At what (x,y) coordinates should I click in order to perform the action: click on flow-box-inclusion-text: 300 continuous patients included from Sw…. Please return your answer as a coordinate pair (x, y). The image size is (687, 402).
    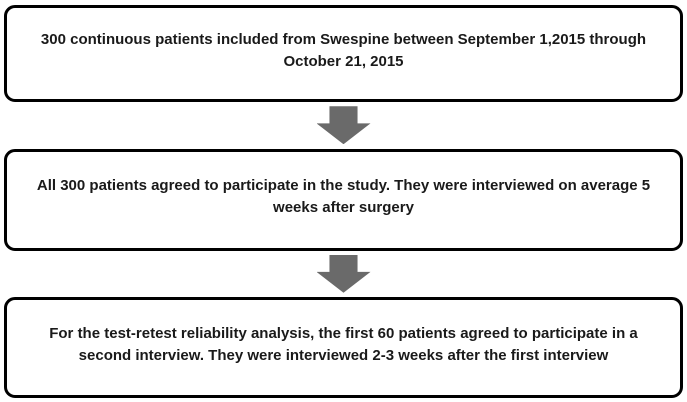
    Looking at the image, I should click on (343, 50).